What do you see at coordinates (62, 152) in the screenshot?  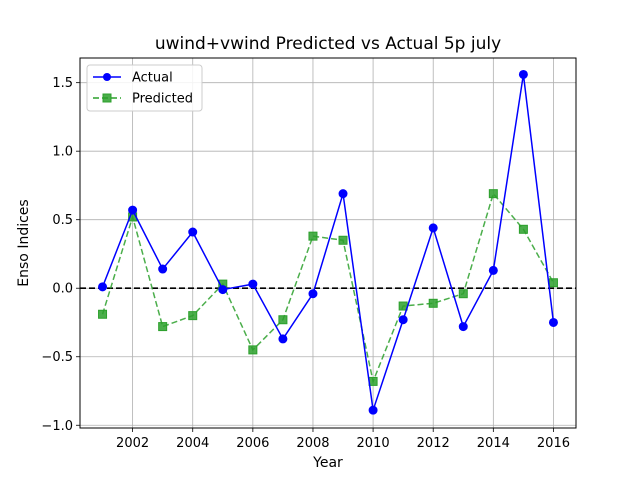 I see `y-tick-label: 1.0` at bounding box center [62, 152].